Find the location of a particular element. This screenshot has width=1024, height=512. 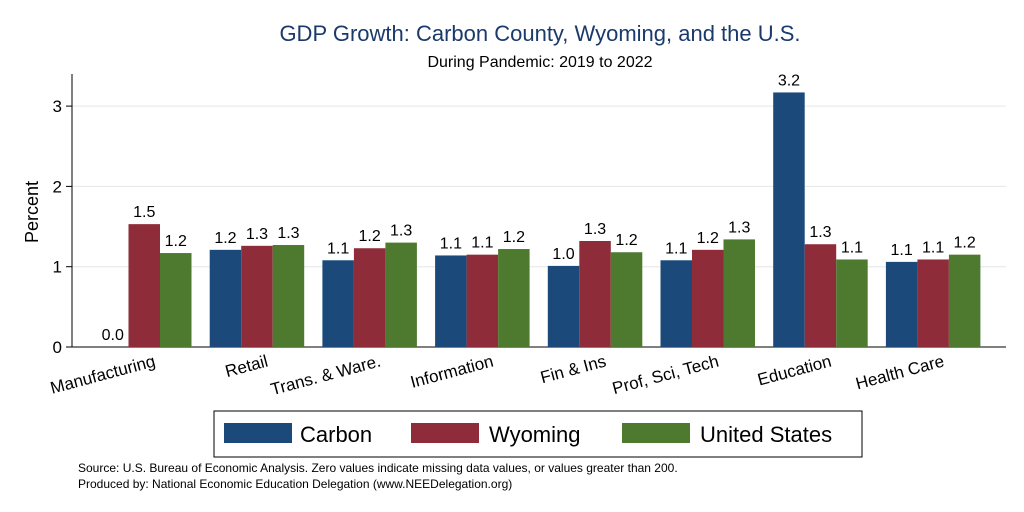

bar-carbon-fin-ins is located at coordinates (563, 306).